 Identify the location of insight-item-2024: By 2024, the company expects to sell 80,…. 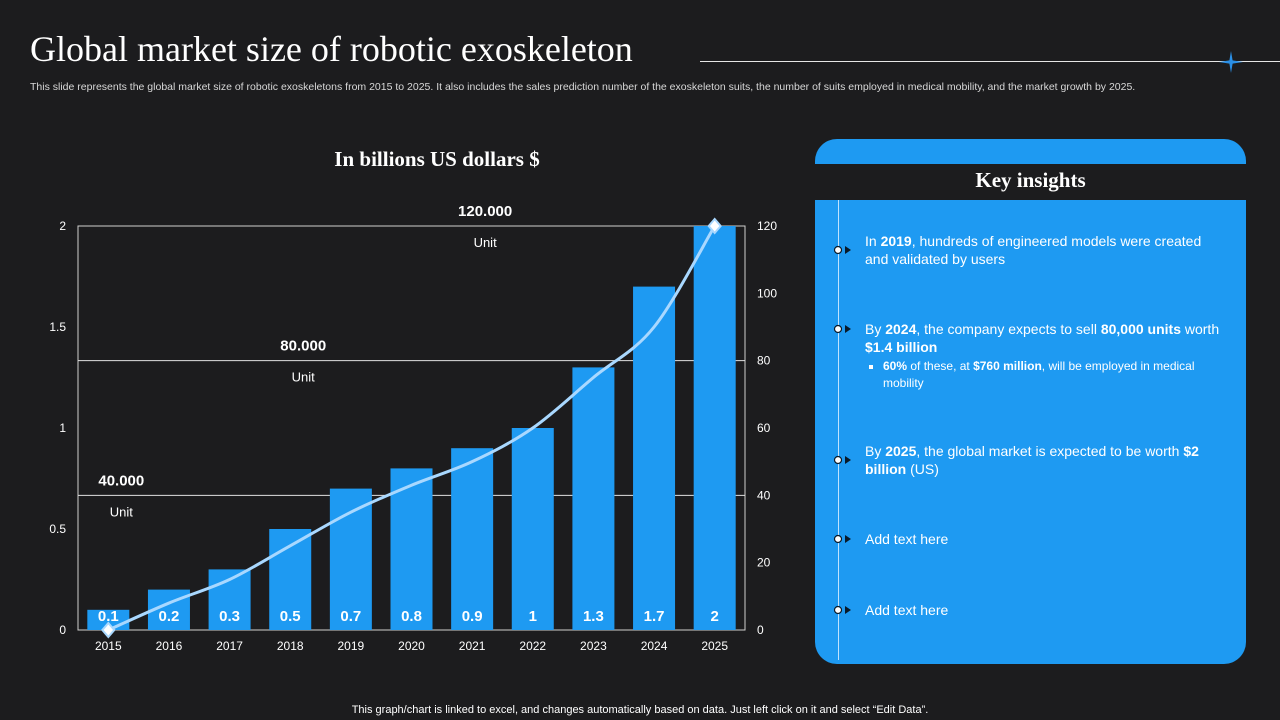
(1045, 356).